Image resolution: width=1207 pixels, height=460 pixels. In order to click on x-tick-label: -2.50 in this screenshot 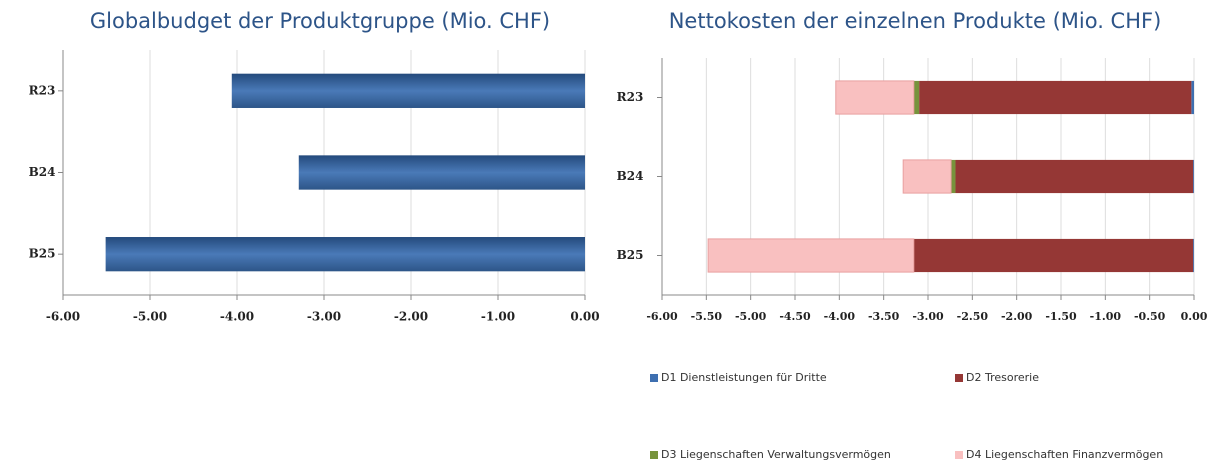, I will do `click(973, 316)`.